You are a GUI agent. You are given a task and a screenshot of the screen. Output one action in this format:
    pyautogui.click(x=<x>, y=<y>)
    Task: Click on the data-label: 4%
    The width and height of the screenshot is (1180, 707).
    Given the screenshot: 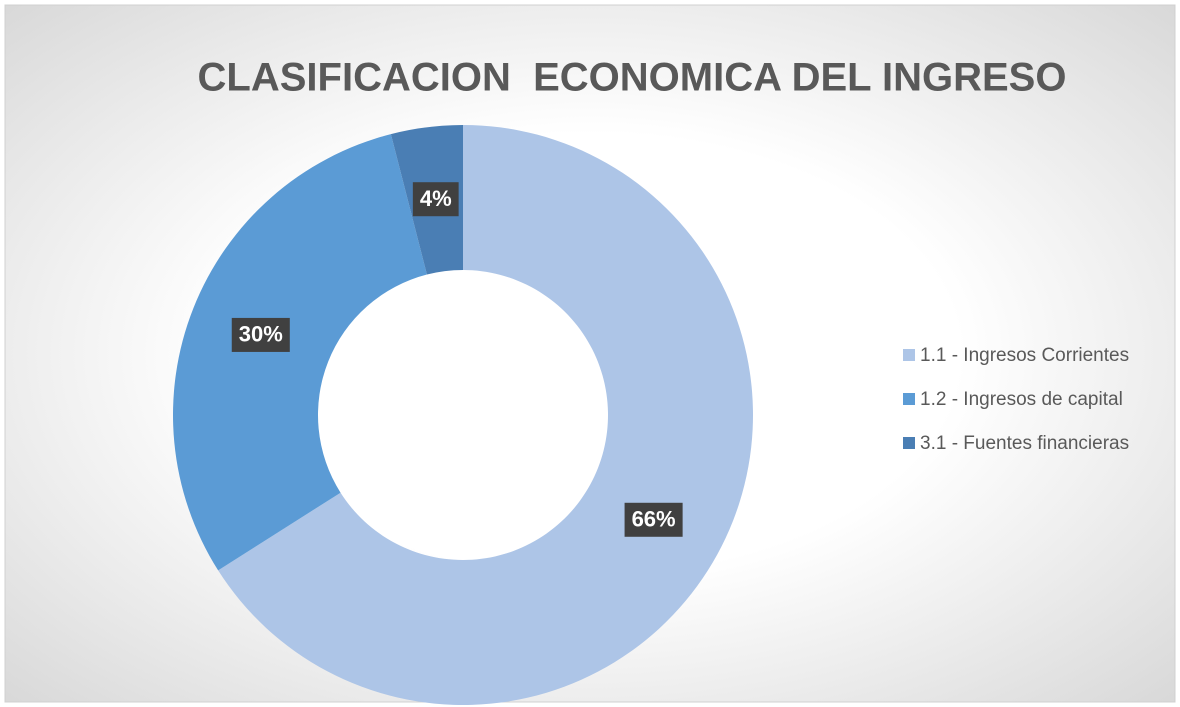 What is the action you would take?
    pyautogui.click(x=435, y=199)
    